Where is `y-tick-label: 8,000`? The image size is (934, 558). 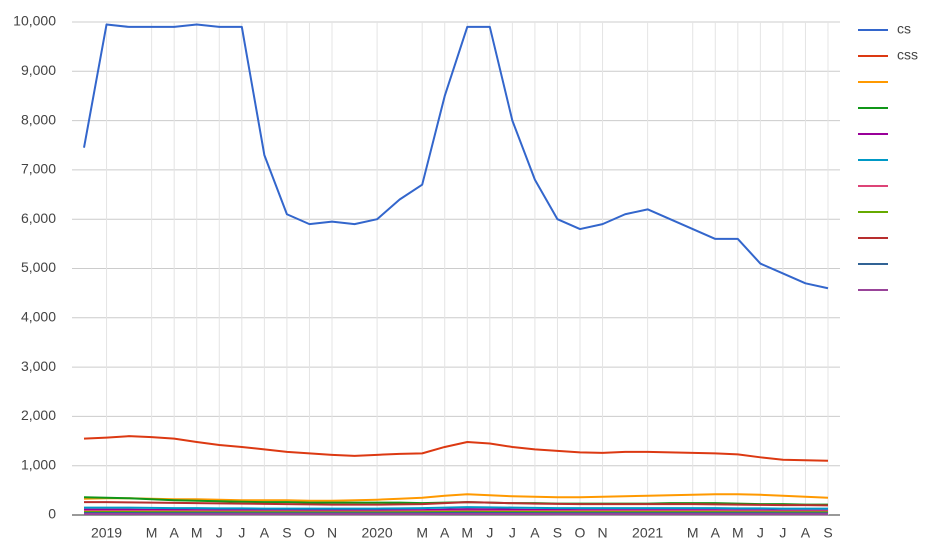 y-tick-label: 8,000 is located at coordinates (38, 119).